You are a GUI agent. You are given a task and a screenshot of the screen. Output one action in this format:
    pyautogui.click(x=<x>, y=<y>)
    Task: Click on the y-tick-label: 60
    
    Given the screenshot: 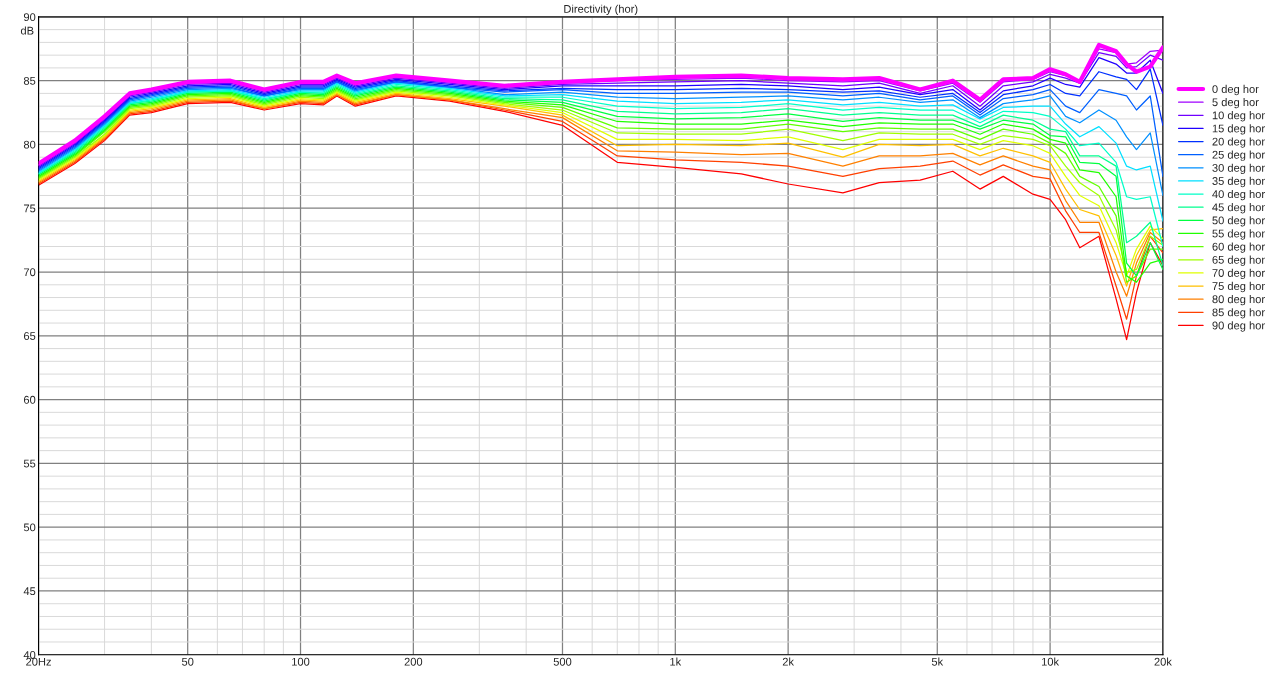 What is the action you would take?
    pyautogui.click(x=29, y=399)
    